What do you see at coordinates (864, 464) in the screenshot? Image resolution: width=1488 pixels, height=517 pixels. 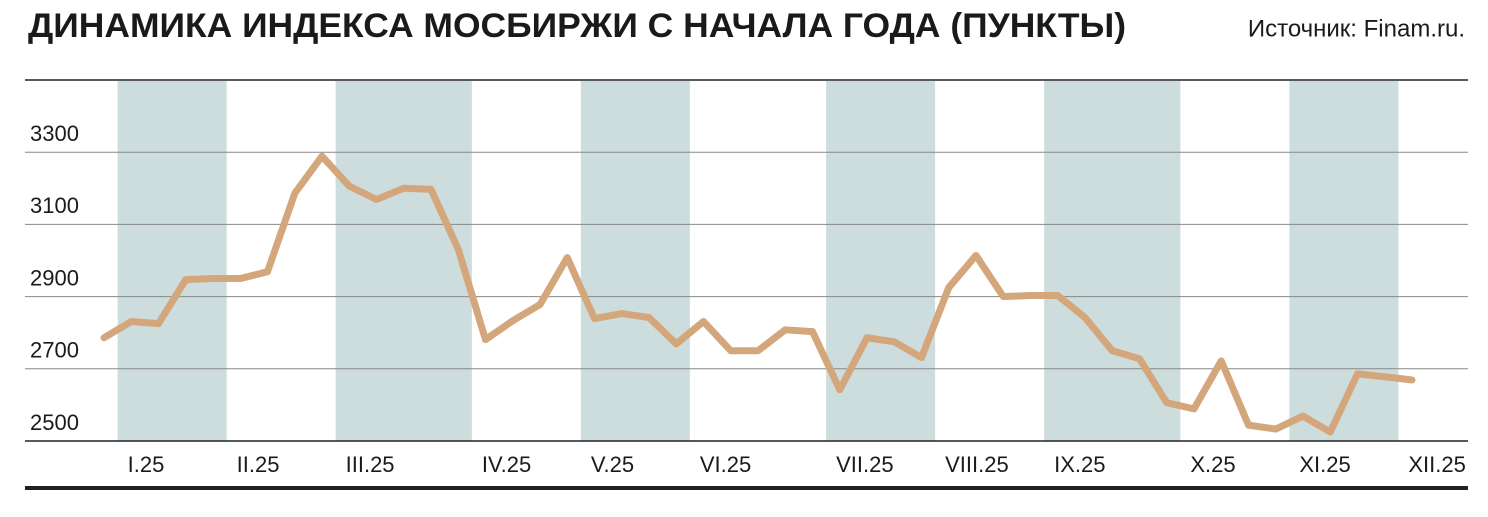 I see `x-tick-label: VII.25` at bounding box center [864, 464].